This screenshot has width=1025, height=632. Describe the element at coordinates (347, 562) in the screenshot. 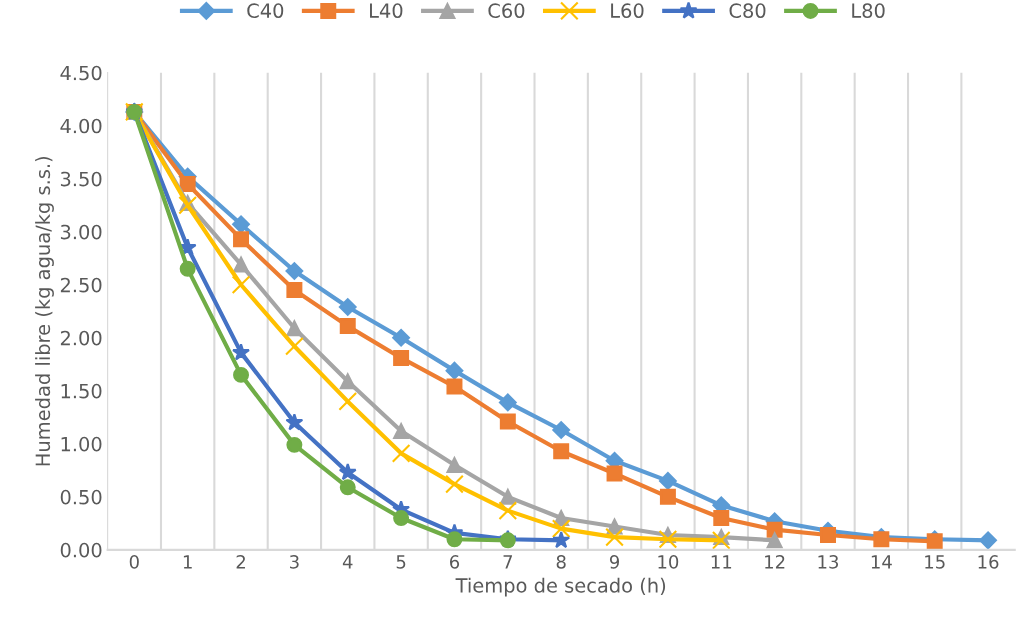

I see `x-tick-label: 4` at that location.